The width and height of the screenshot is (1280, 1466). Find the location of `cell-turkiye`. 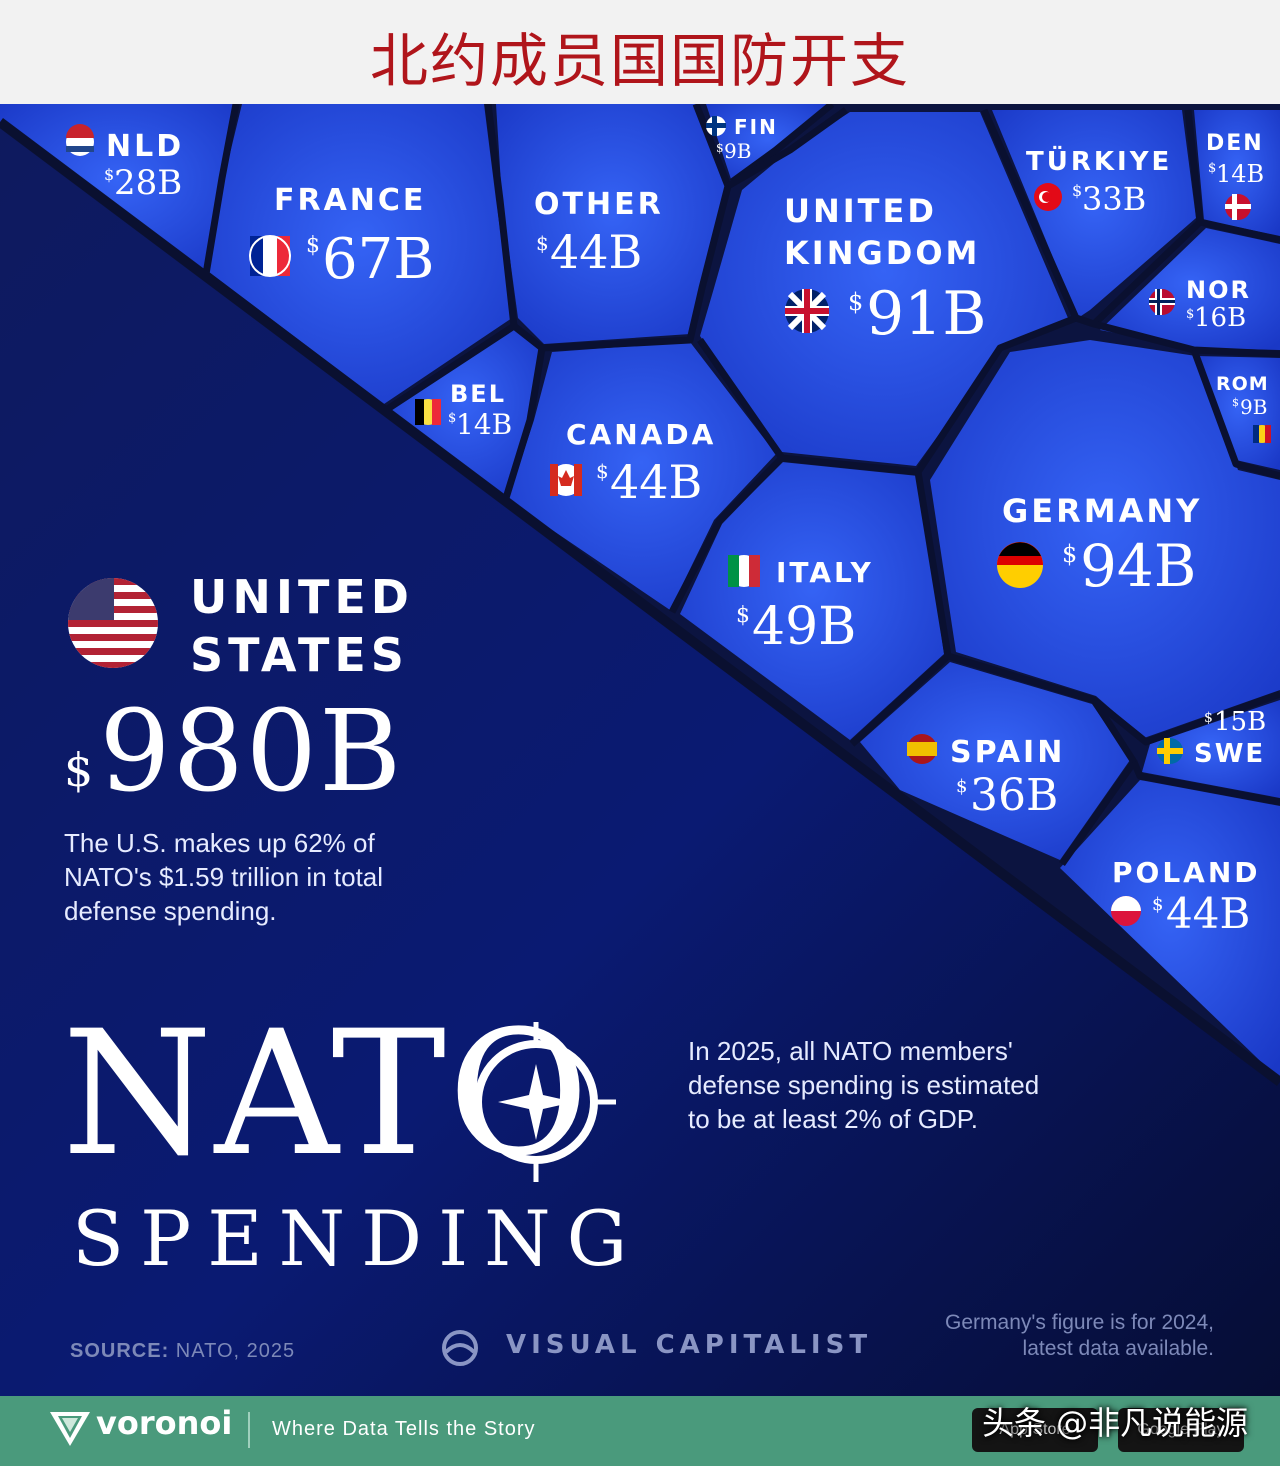

cell-turkiye is located at coordinates (1094, 214).